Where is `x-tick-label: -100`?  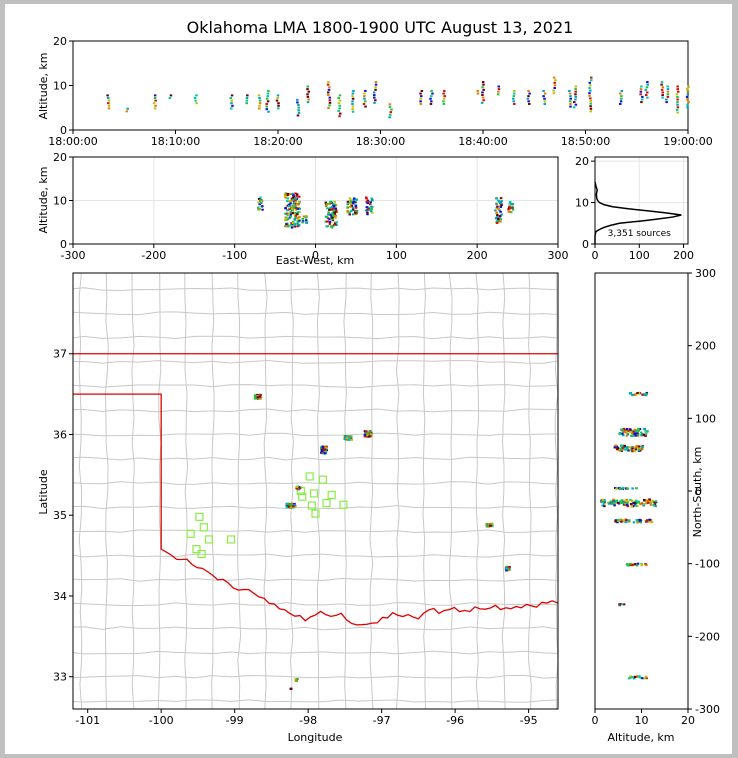 x-tick-label: -100 is located at coordinates (161, 720).